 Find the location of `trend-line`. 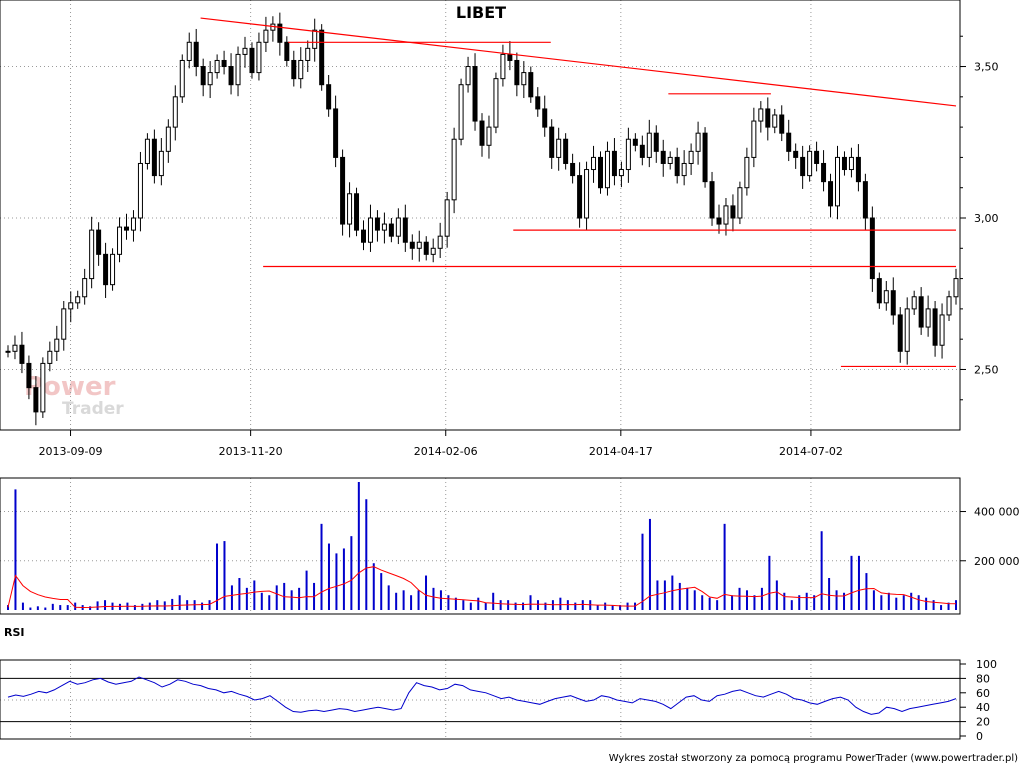

trend-line is located at coordinates (578, 62).